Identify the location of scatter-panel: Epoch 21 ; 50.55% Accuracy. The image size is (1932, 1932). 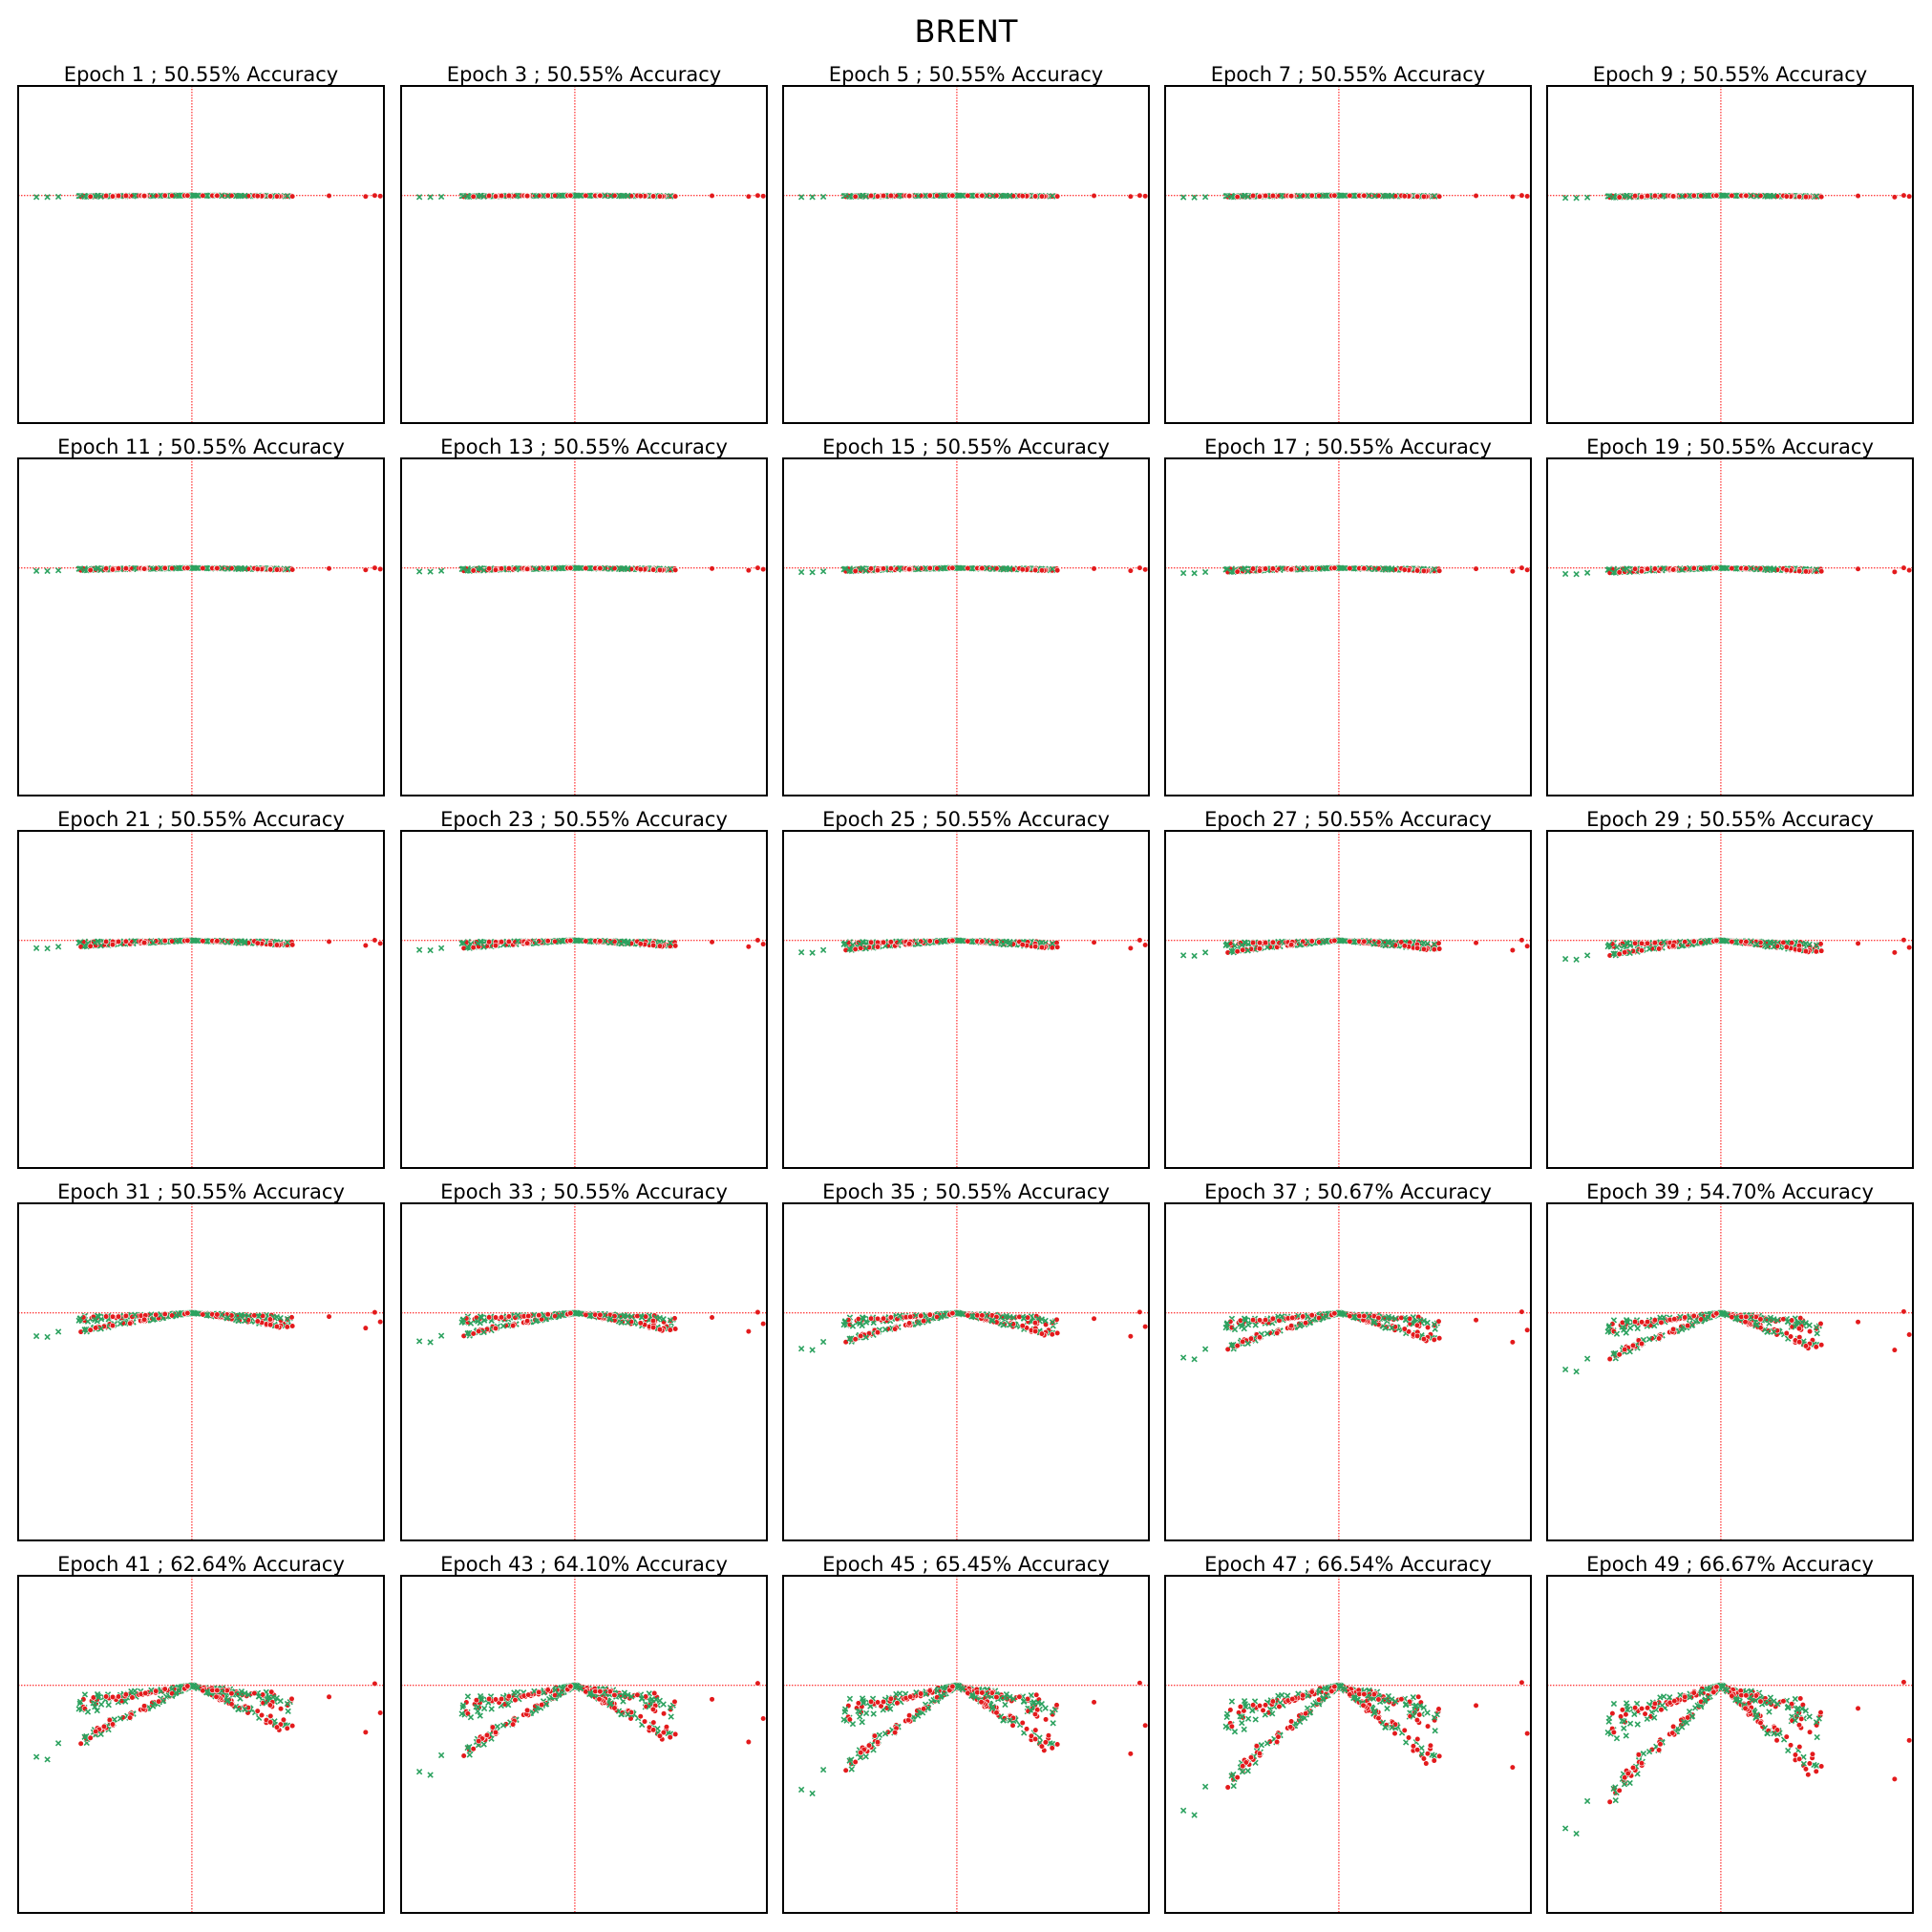
(201, 989).